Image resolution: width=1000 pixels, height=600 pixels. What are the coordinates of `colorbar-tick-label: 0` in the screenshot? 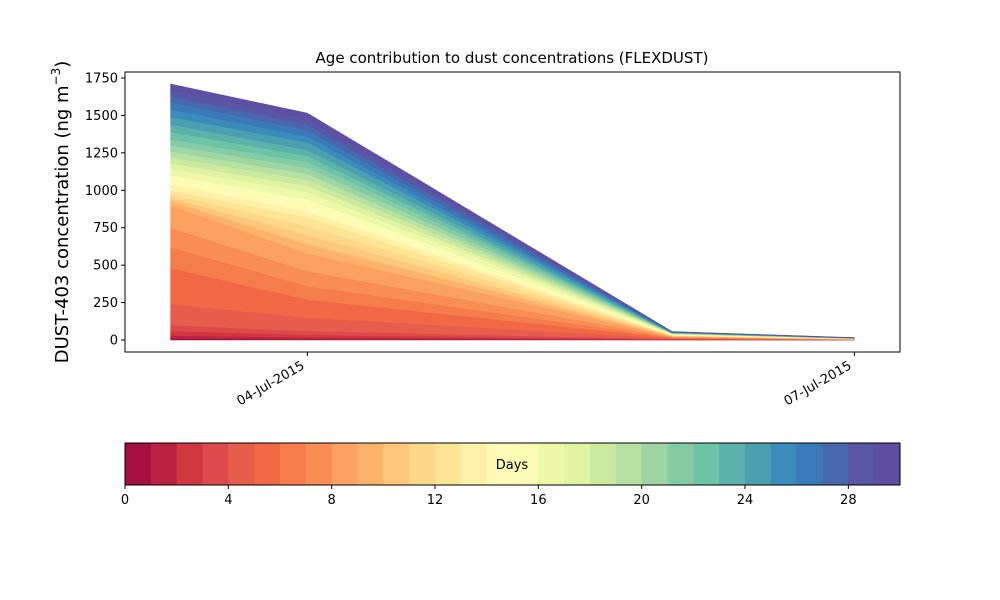 It's located at (125, 500).